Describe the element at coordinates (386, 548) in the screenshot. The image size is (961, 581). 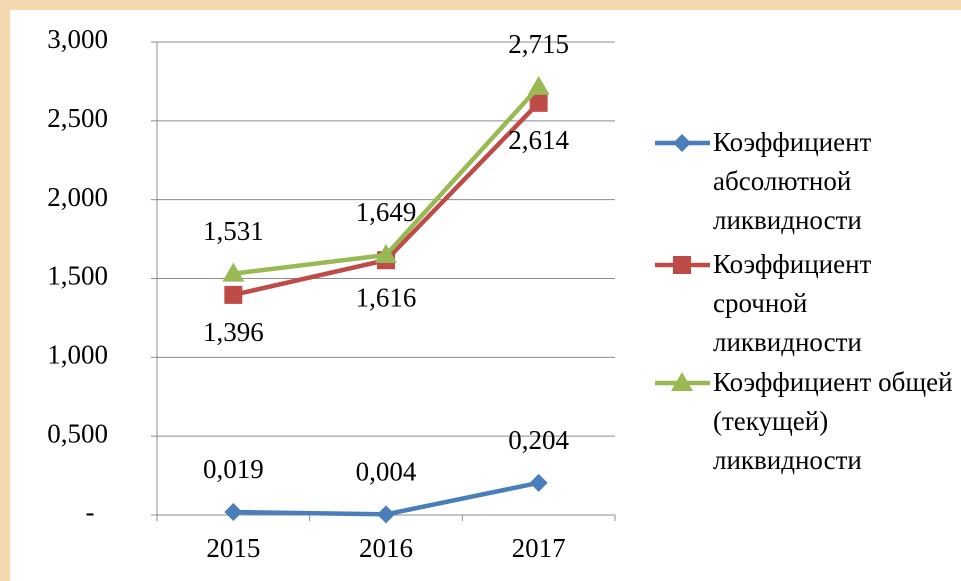
I see `x-tick-label: 2016` at that location.